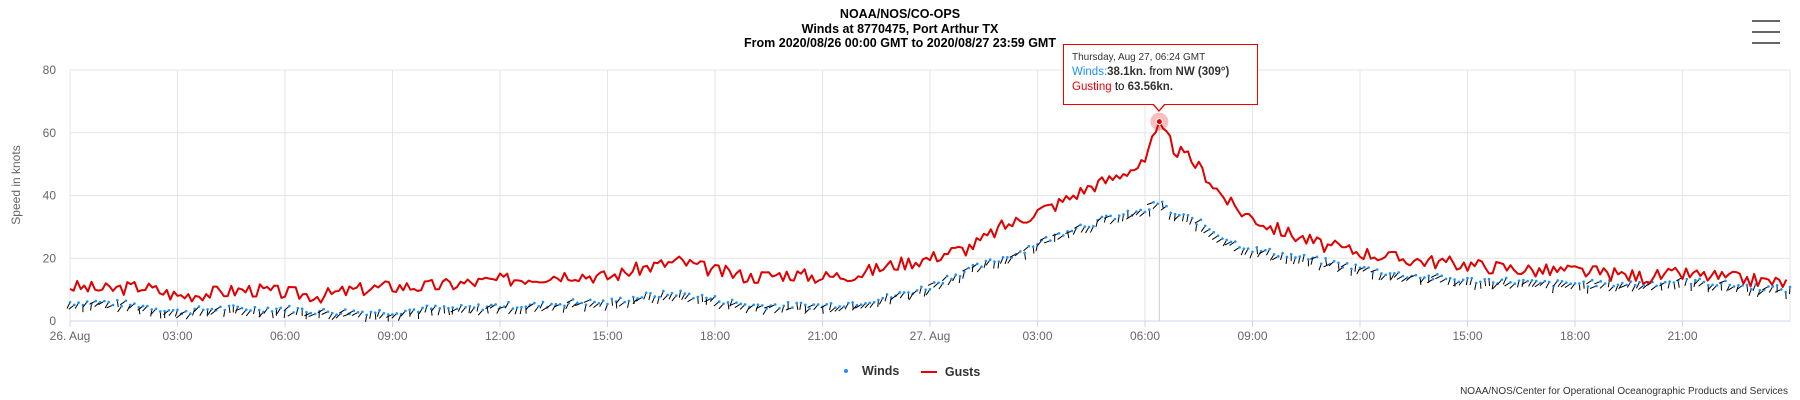  Describe the element at coordinates (1766, 32) in the screenshot. I see `hamburger-menu-icon` at that location.